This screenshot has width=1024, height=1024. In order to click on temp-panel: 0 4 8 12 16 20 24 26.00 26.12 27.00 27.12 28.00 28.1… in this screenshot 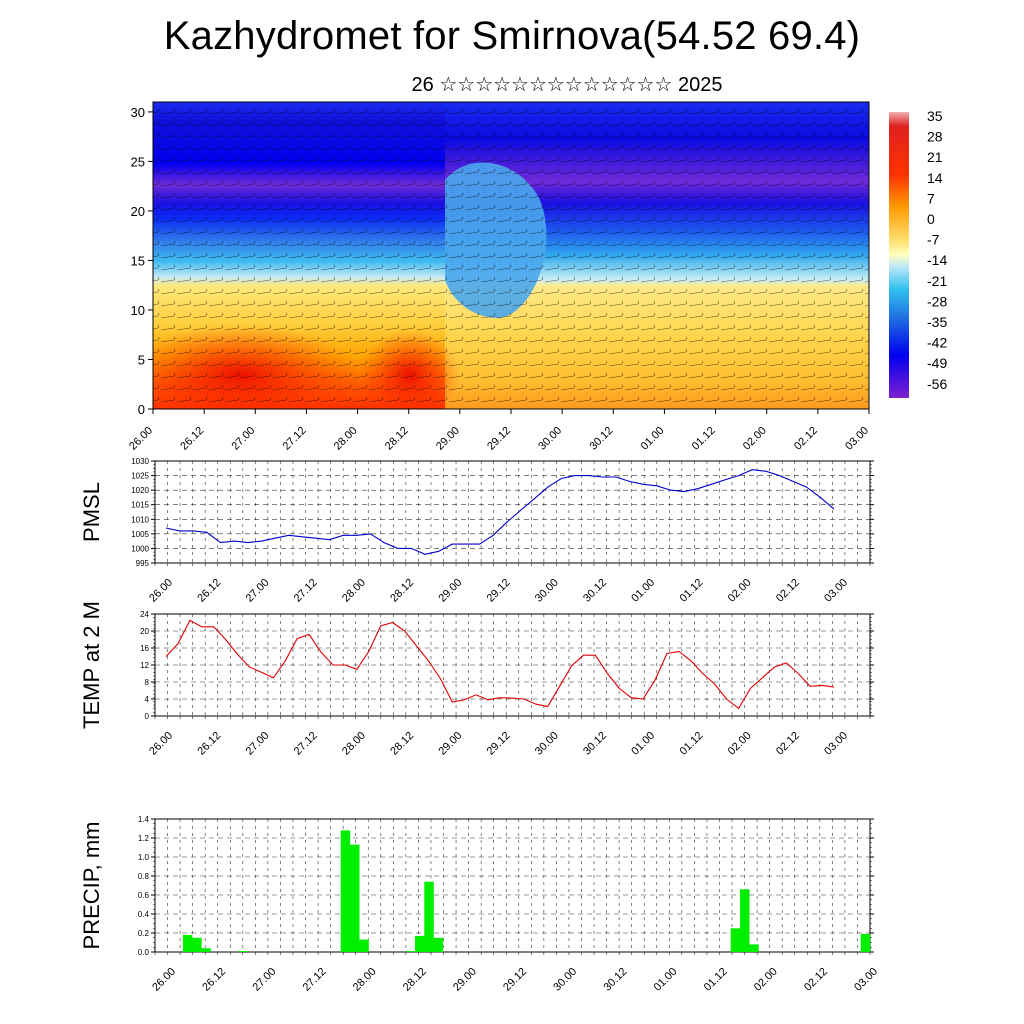, I will do `click(476, 679)`.